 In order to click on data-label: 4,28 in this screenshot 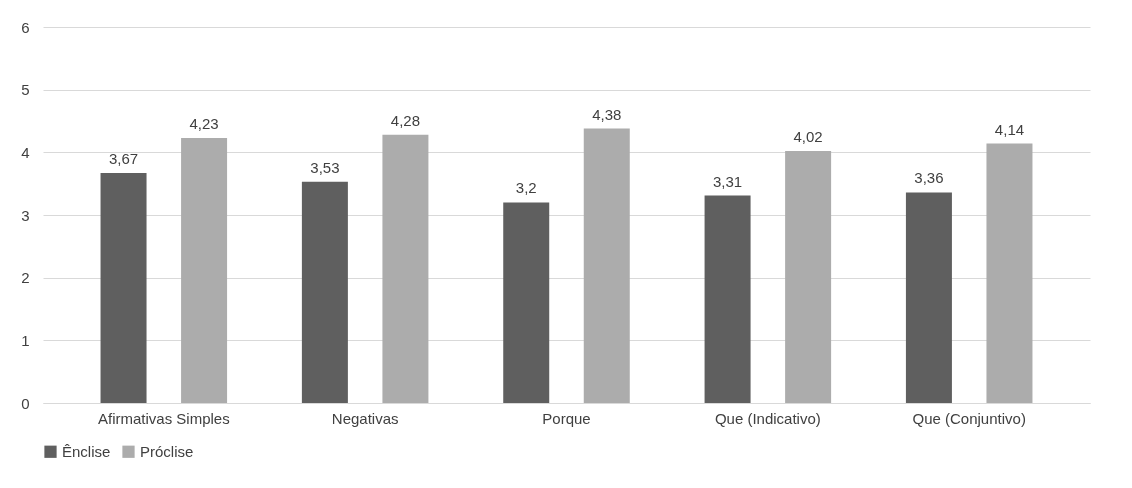, I will do `click(405, 120)`.